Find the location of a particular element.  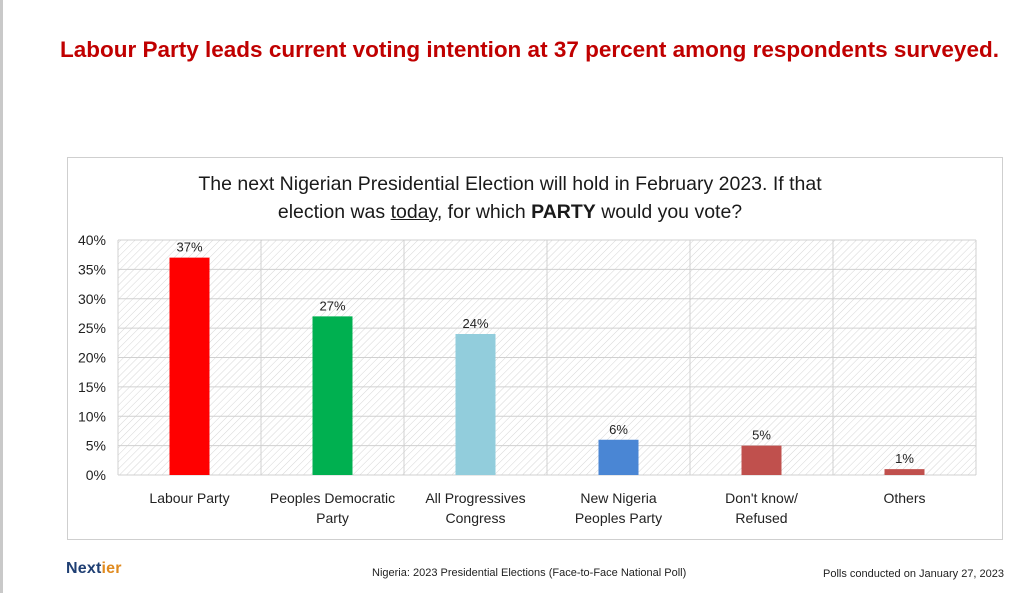

footer-date: Polls conducted on January 27, 2023 is located at coordinates (914, 574).